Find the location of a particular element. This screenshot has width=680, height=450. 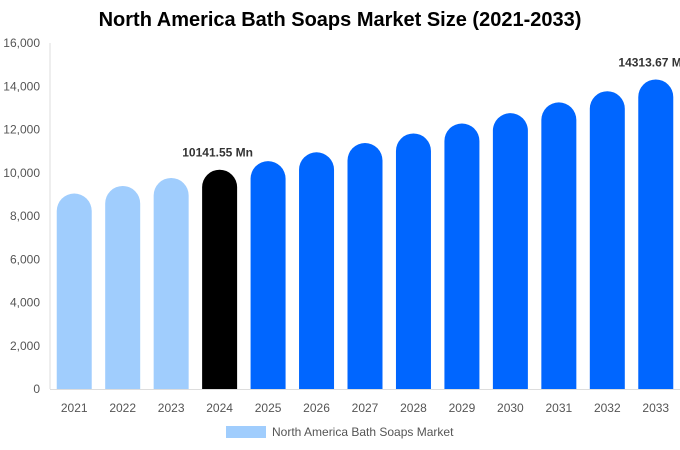

x-tick-label: 2028 is located at coordinates (413, 408).